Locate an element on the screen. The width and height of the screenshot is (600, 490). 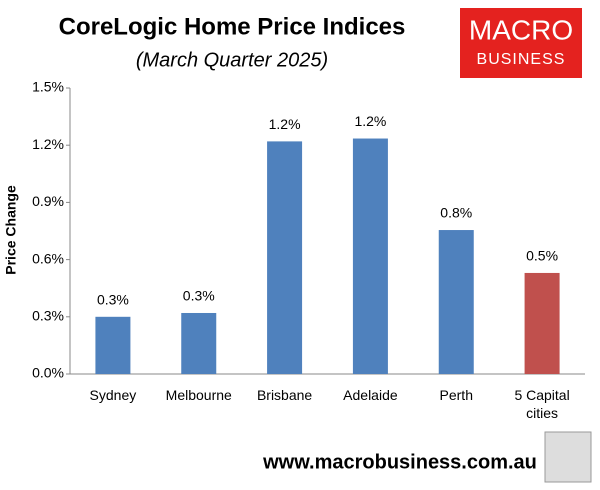
logo-box is located at coordinates (521, 43).